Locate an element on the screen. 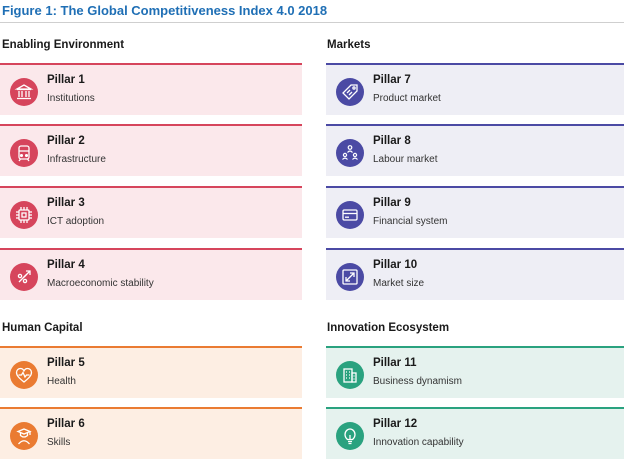  pillar-name: Market size is located at coordinates (399, 283).